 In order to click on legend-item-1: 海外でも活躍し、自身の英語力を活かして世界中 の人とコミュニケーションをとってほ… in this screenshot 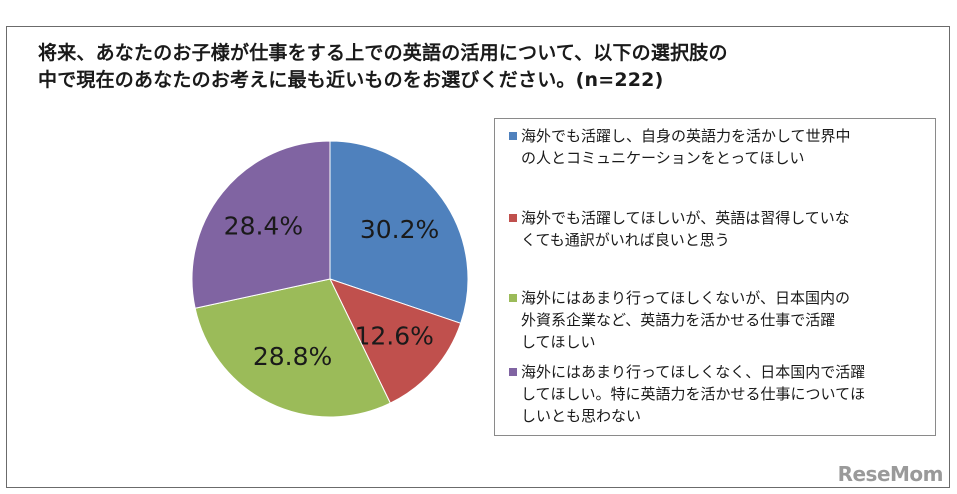, I will do `click(719, 147)`.